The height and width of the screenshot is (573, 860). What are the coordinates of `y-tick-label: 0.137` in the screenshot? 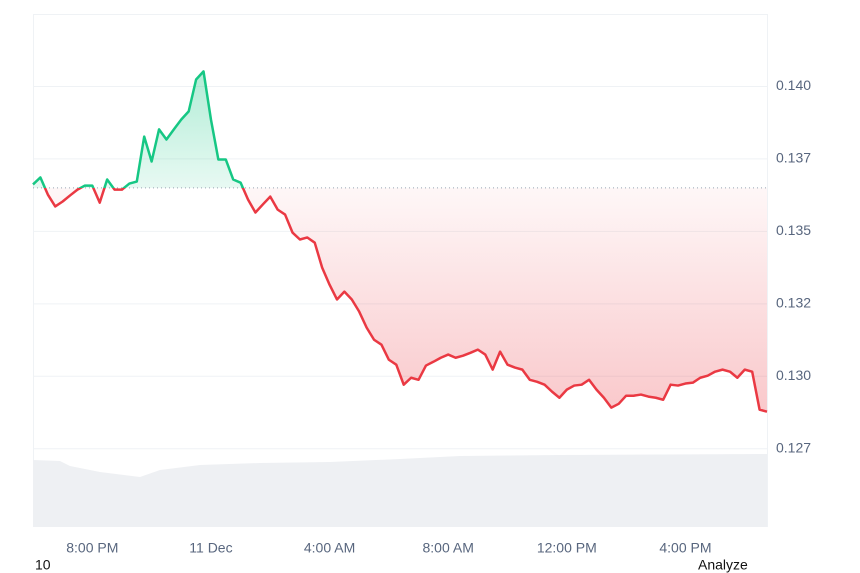 It's located at (793, 158).